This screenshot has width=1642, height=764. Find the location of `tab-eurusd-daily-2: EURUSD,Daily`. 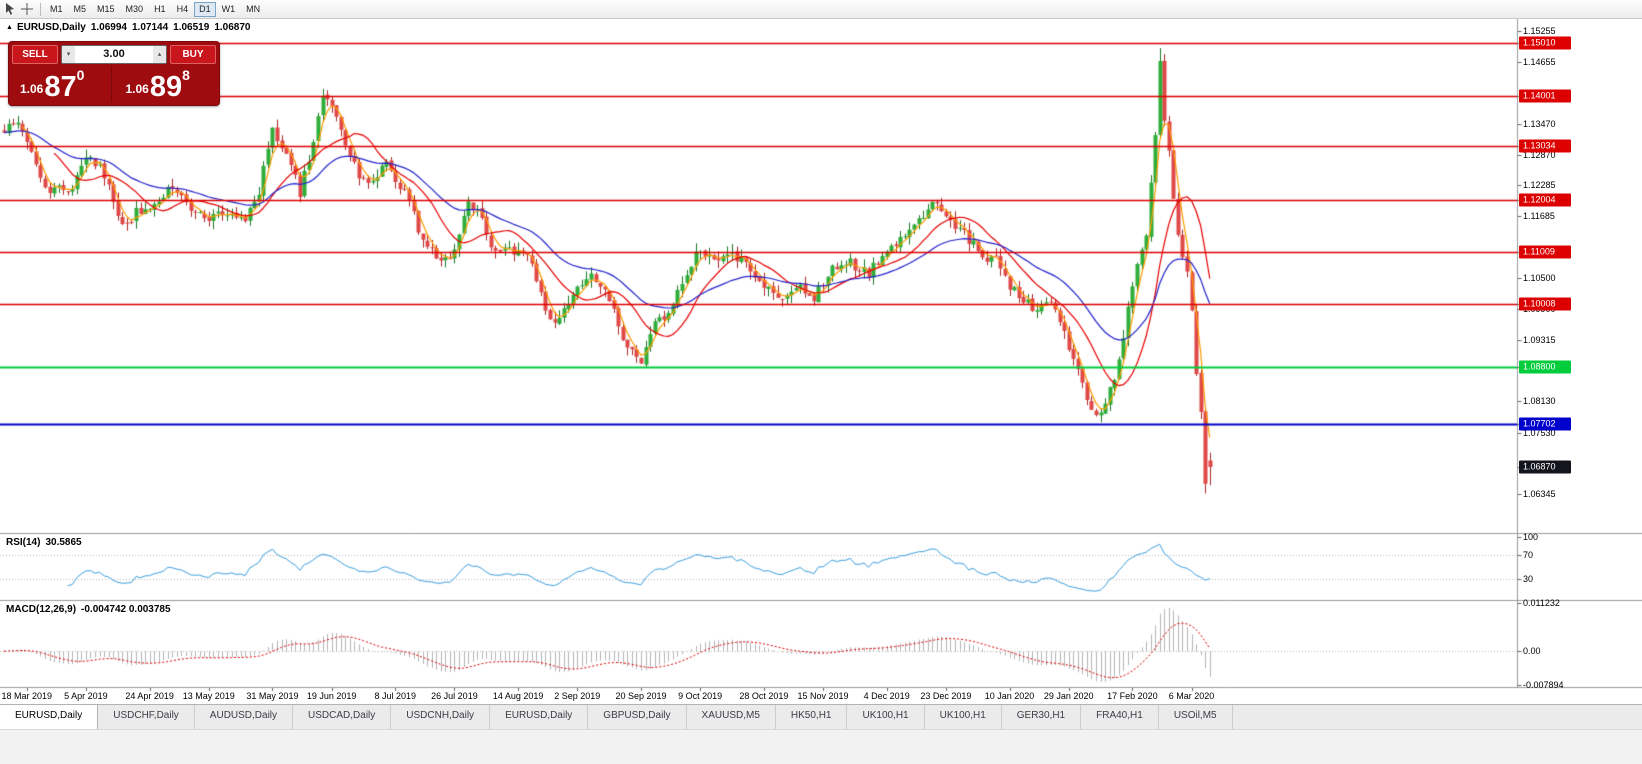

tab-eurusd-daily-2: EURUSD,Daily is located at coordinates (539, 717).